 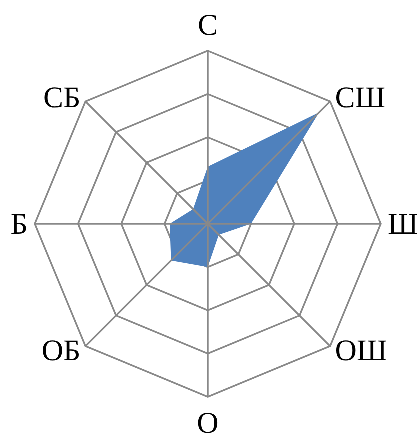 What do you see at coordinates (361, 351) in the screenshot?
I see `spoke-label: ОШ` at bounding box center [361, 351].